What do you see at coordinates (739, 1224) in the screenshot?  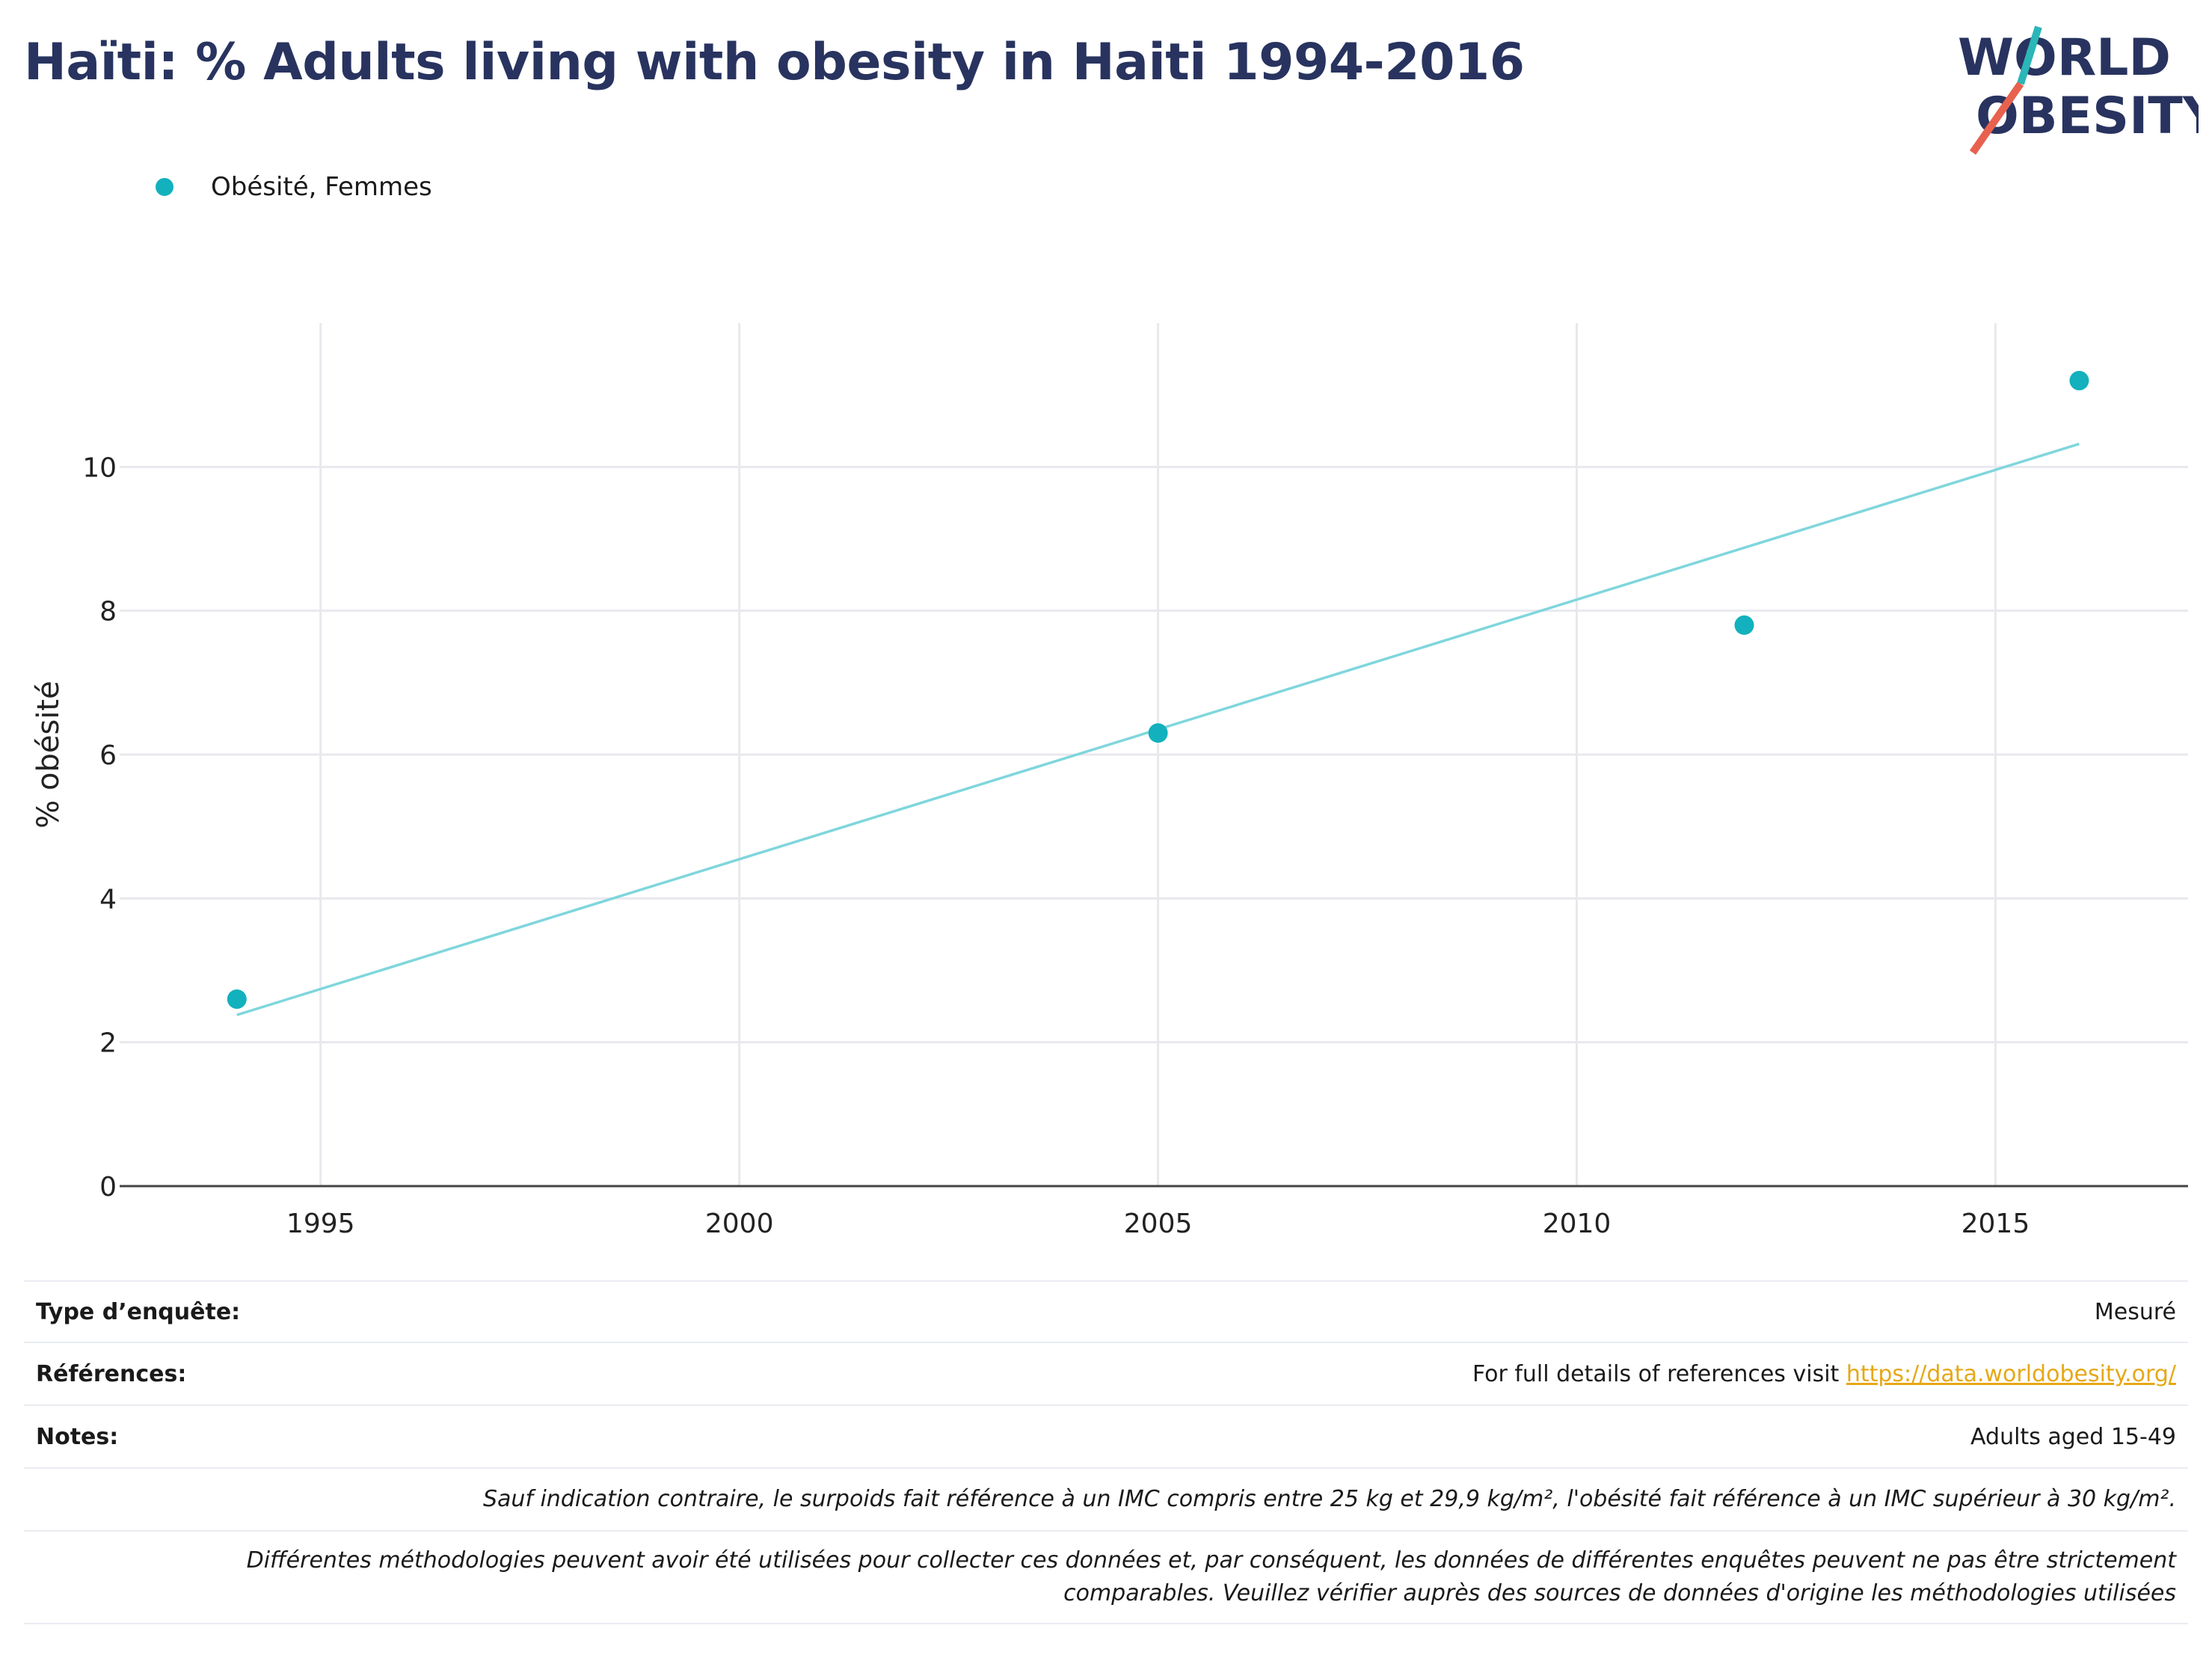 I see `x-tick-label: 2000` at bounding box center [739, 1224].